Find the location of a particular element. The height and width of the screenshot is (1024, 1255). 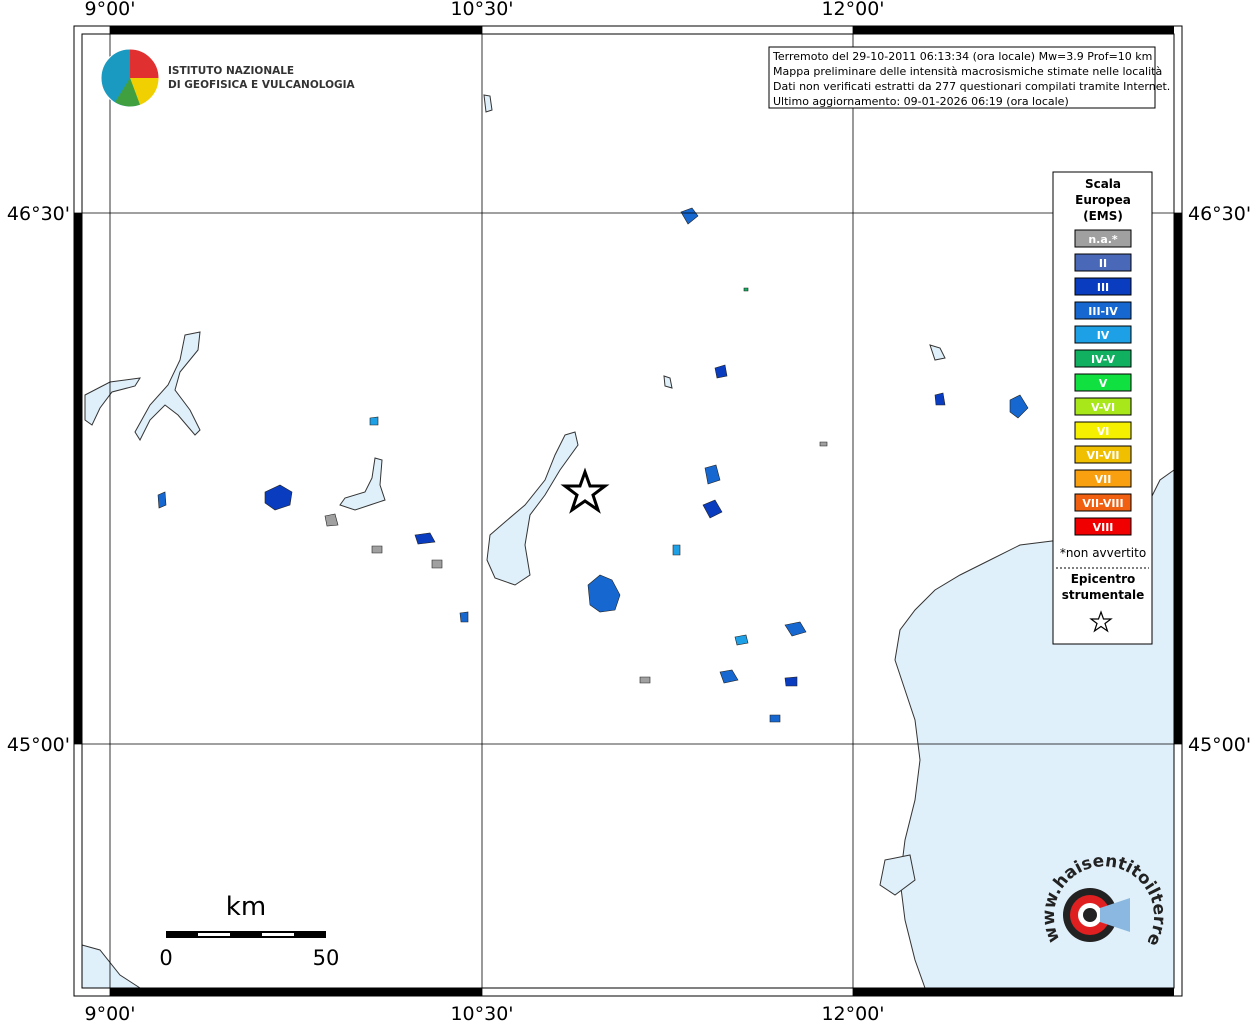

legend-box is located at coordinates (1102, 408).